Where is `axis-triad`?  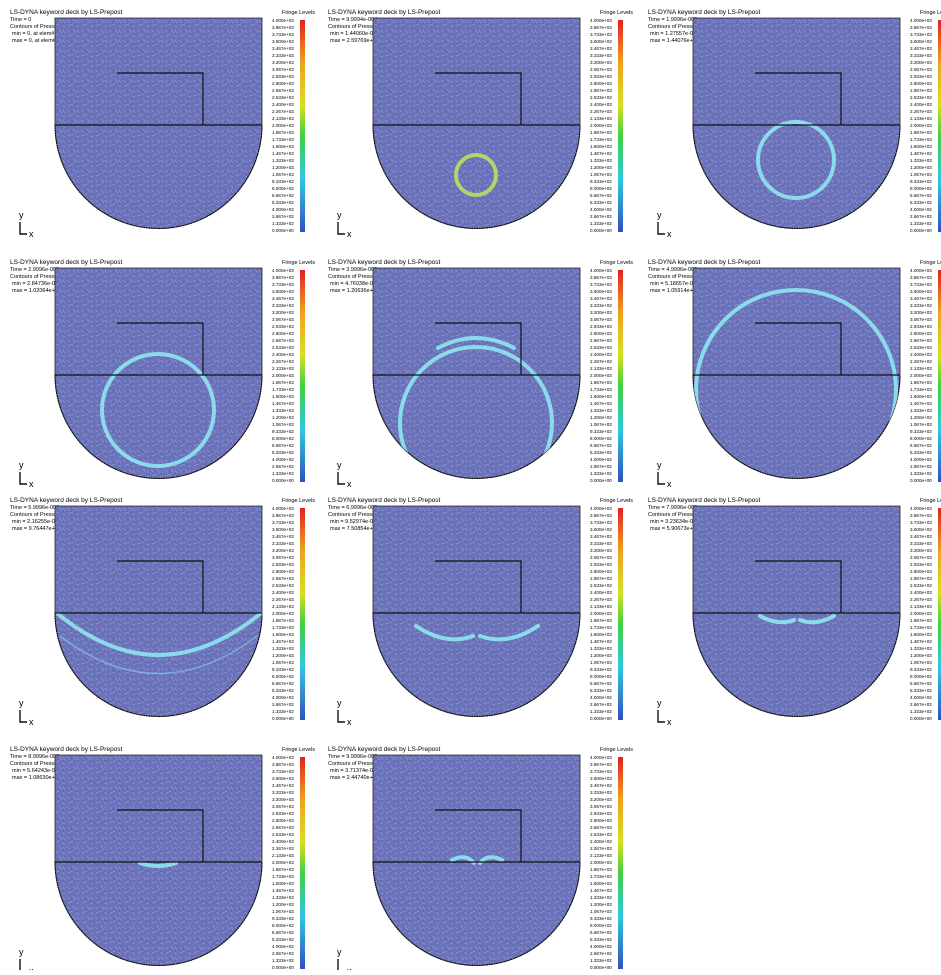 axis-triad is located at coordinates (23, 478).